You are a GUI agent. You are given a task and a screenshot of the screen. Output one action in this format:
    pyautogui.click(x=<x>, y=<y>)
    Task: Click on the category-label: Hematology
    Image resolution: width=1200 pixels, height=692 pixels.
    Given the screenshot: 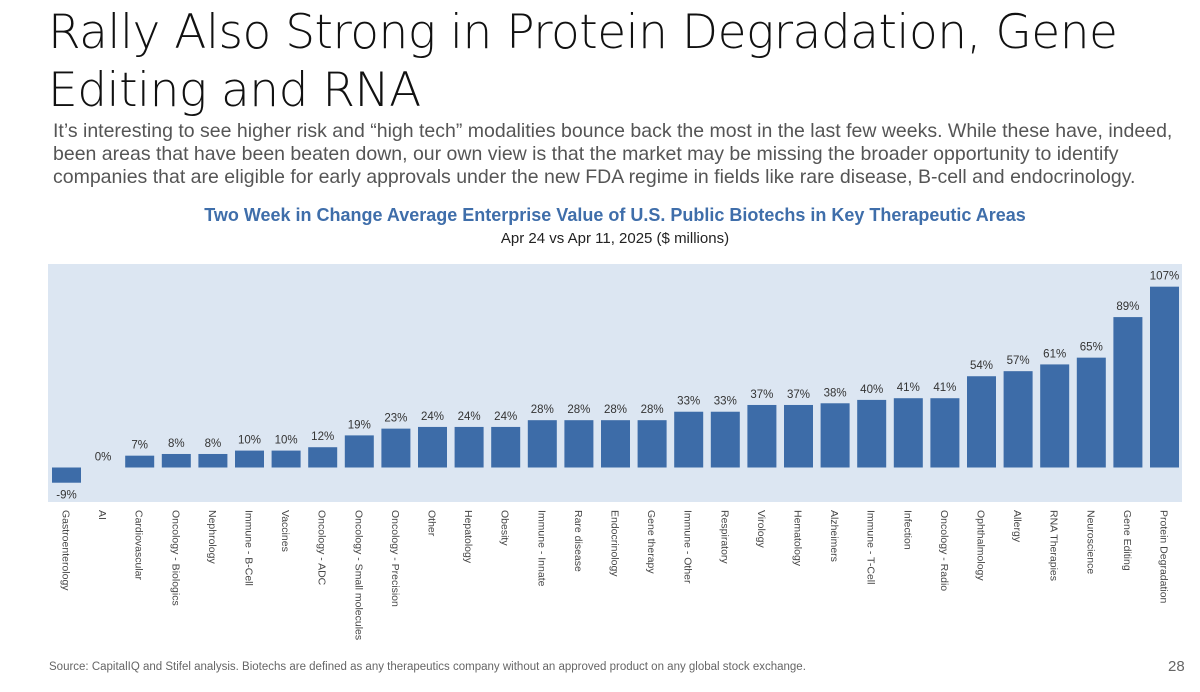 What is the action you would take?
    pyautogui.click(x=798, y=538)
    